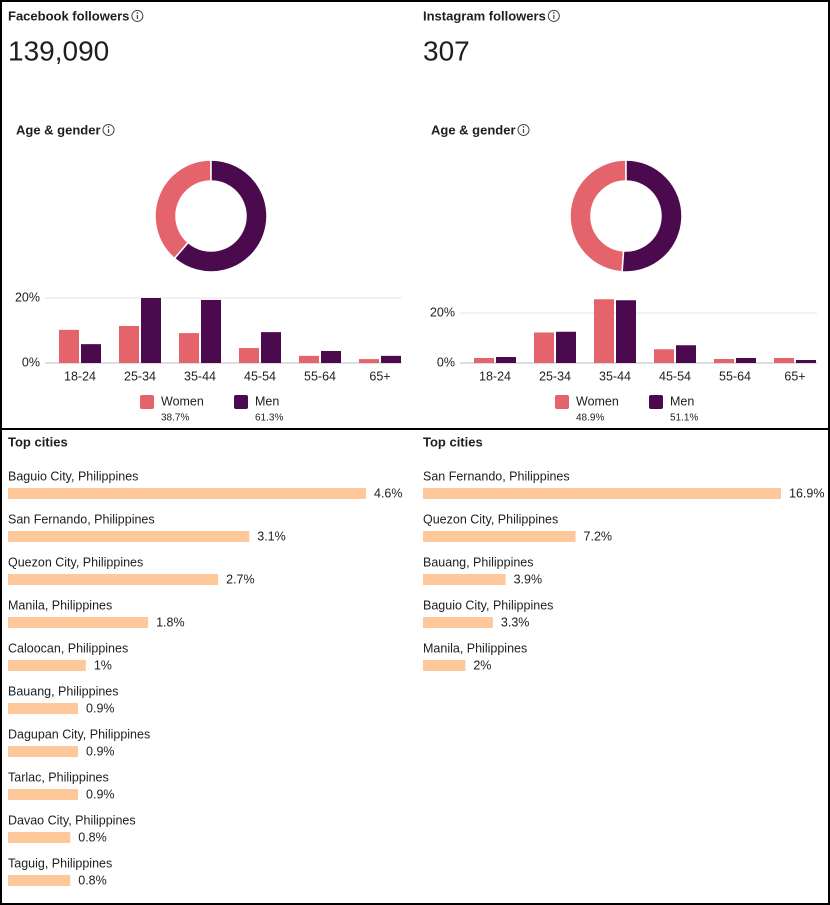  What do you see at coordinates (446, 50) in the screenshot?
I see `follower-count: 307` at bounding box center [446, 50].